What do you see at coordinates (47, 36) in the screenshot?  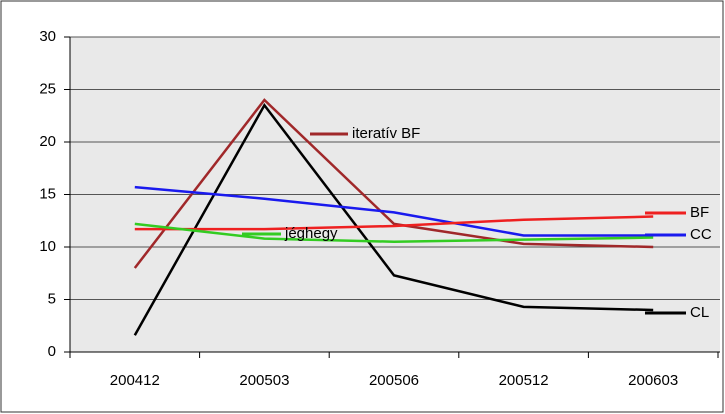 I see `y-tick-label: 30` at bounding box center [47, 36].